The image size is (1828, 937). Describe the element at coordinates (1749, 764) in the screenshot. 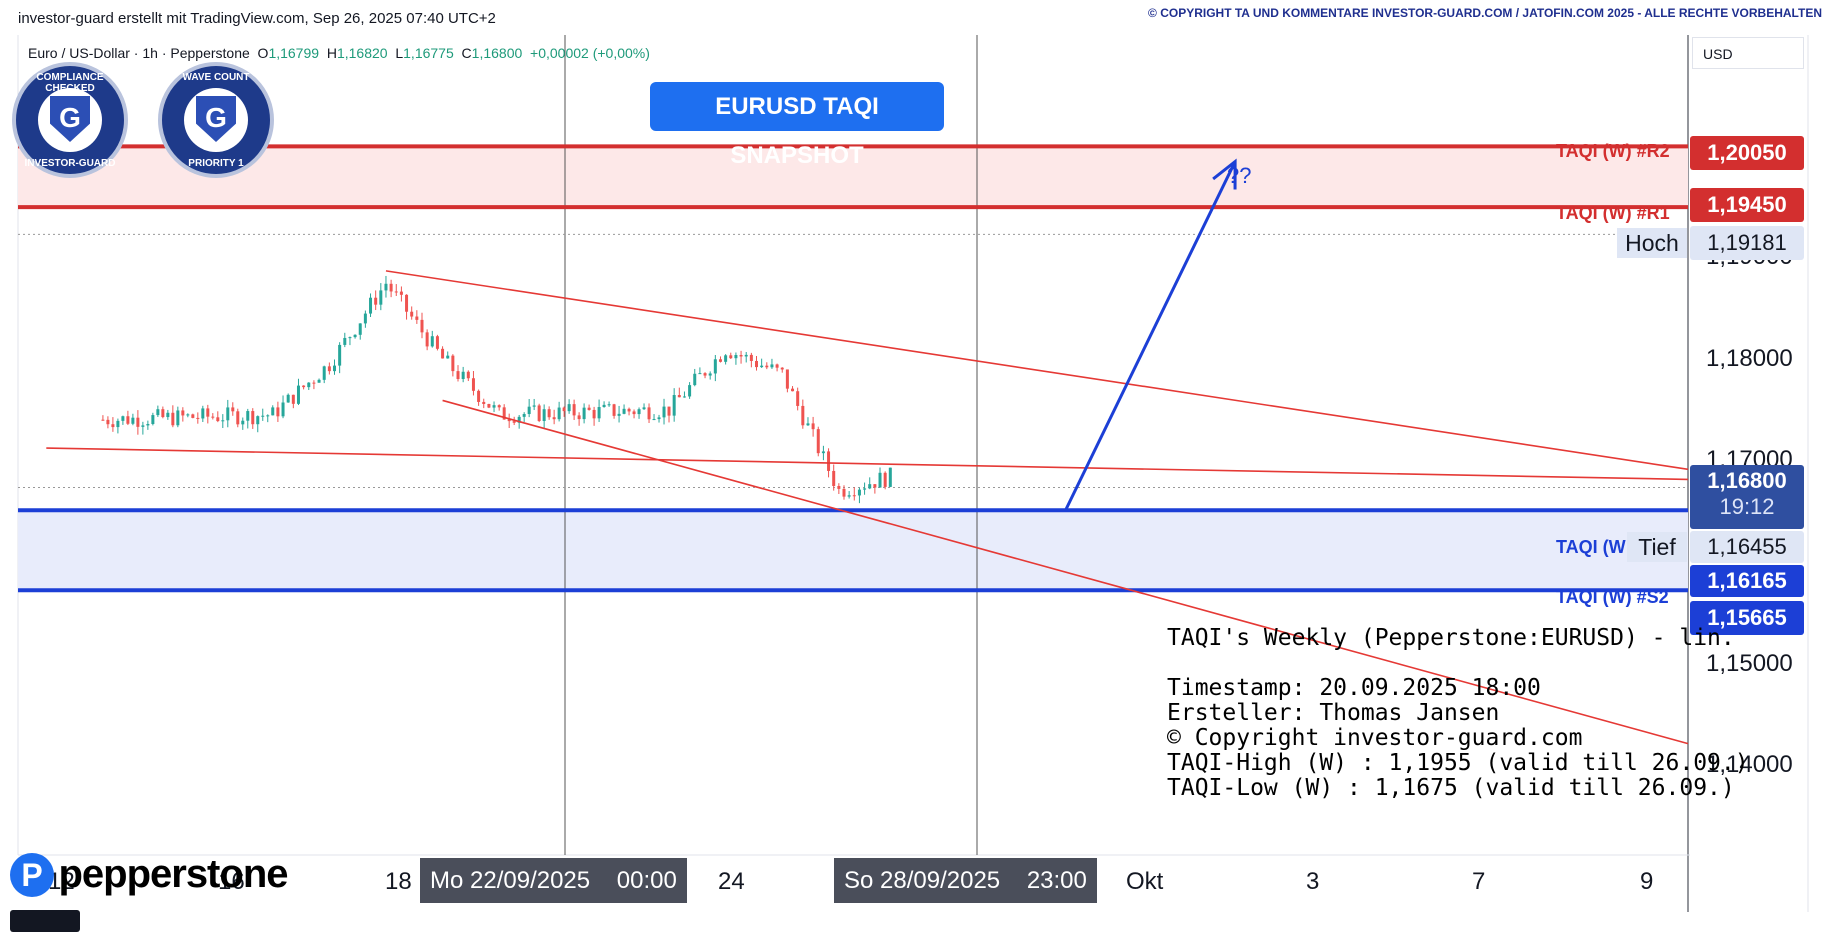

I see `y-tick: 1,14000` at that location.